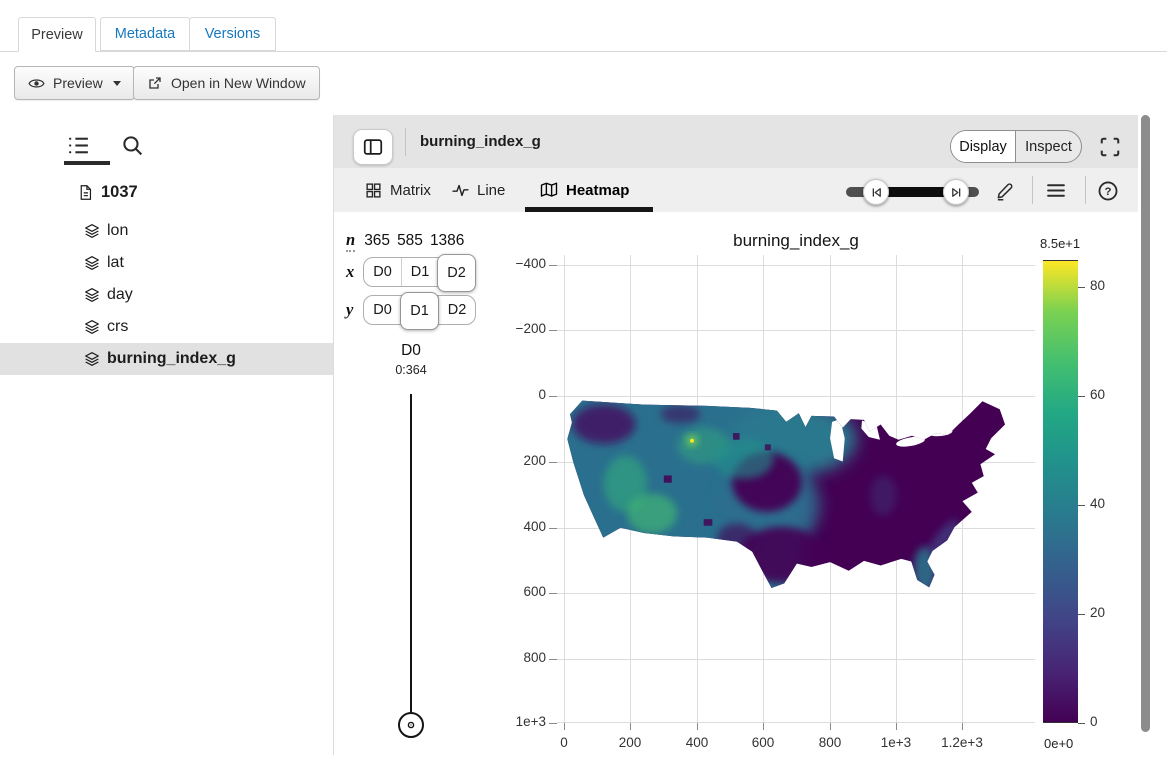 Image resolution: width=1167 pixels, height=762 pixels. What do you see at coordinates (411, 350) in the screenshot?
I see `slicing-dim-label: D0` at bounding box center [411, 350].